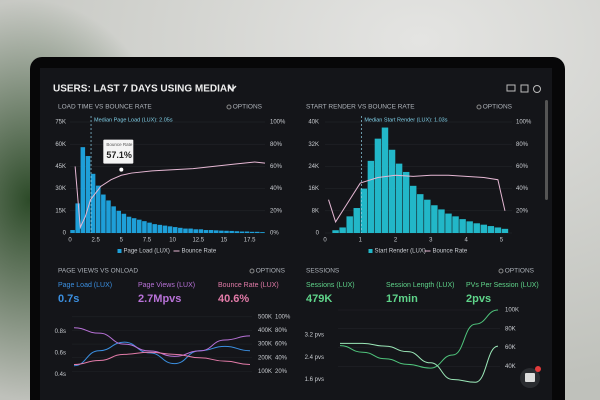 The image size is (600, 400). Describe the element at coordinates (538, 369) in the screenshot. I see `chat-badge` at that location.